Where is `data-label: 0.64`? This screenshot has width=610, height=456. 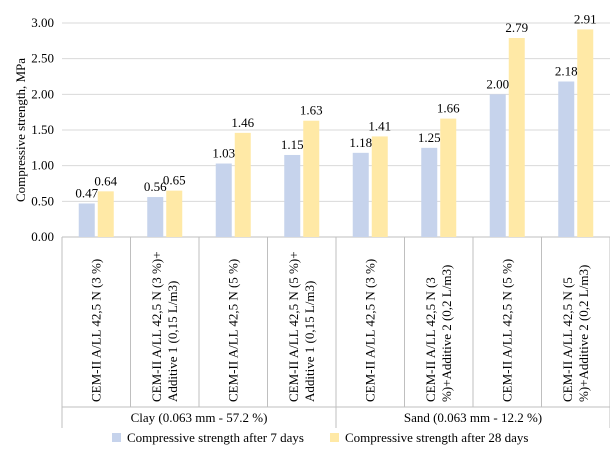 data-label: 0.64 is located at coordinates (105, 180).